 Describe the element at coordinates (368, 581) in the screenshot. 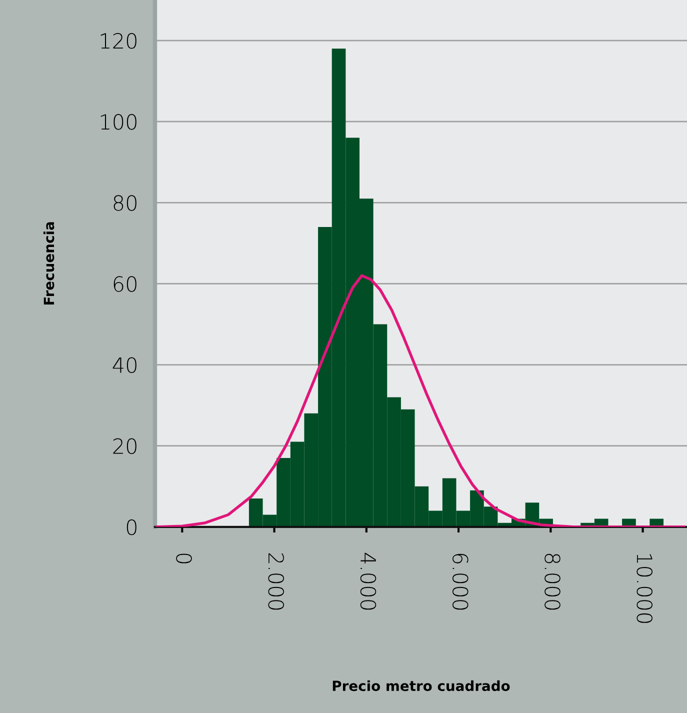

I see `x-tick-label: 4.000` at that location.